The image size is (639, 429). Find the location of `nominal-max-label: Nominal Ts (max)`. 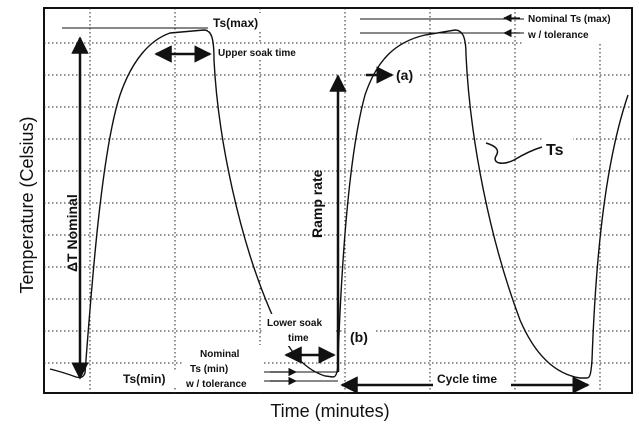

nominal-max-label: Nominal Ts (max) is located at coordinates (569, 19).